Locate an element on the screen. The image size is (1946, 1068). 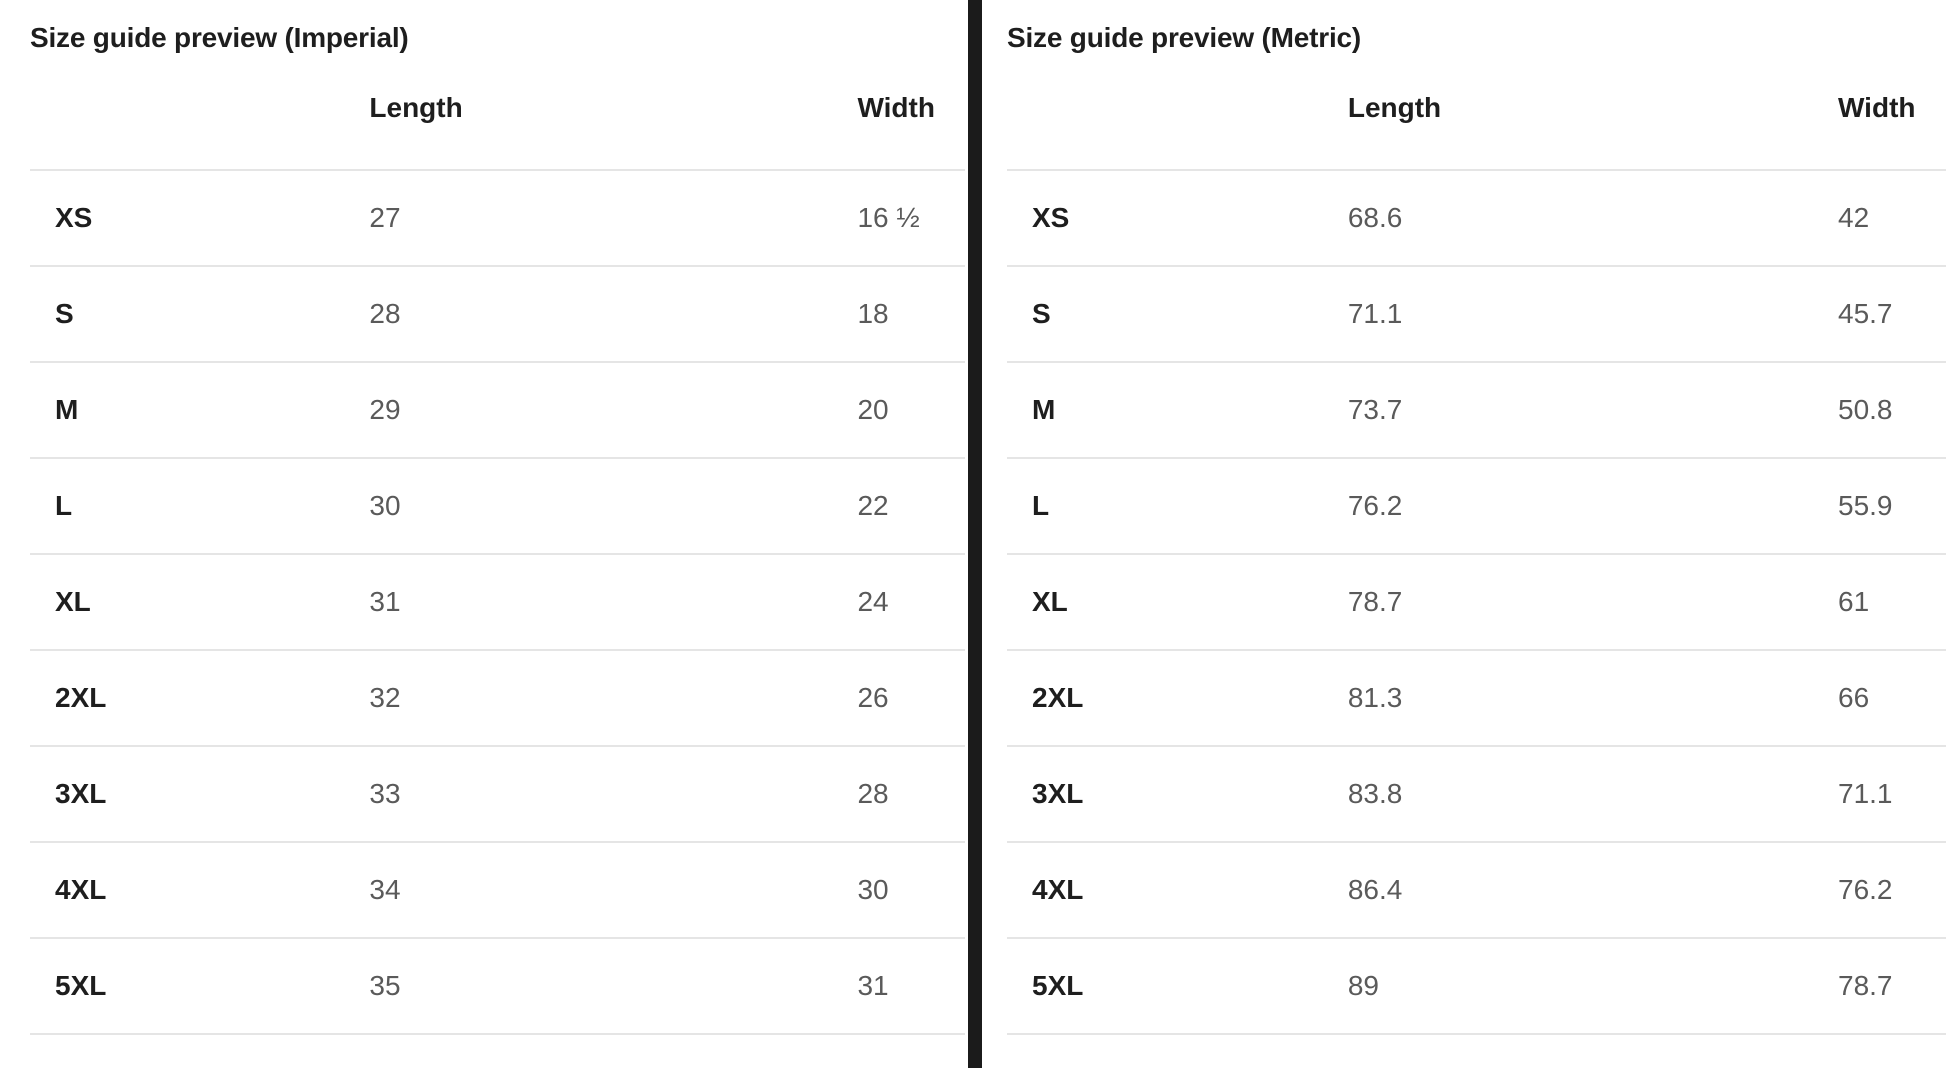
table-row: 3XL 33 28 is located at coordinates (497, 794).